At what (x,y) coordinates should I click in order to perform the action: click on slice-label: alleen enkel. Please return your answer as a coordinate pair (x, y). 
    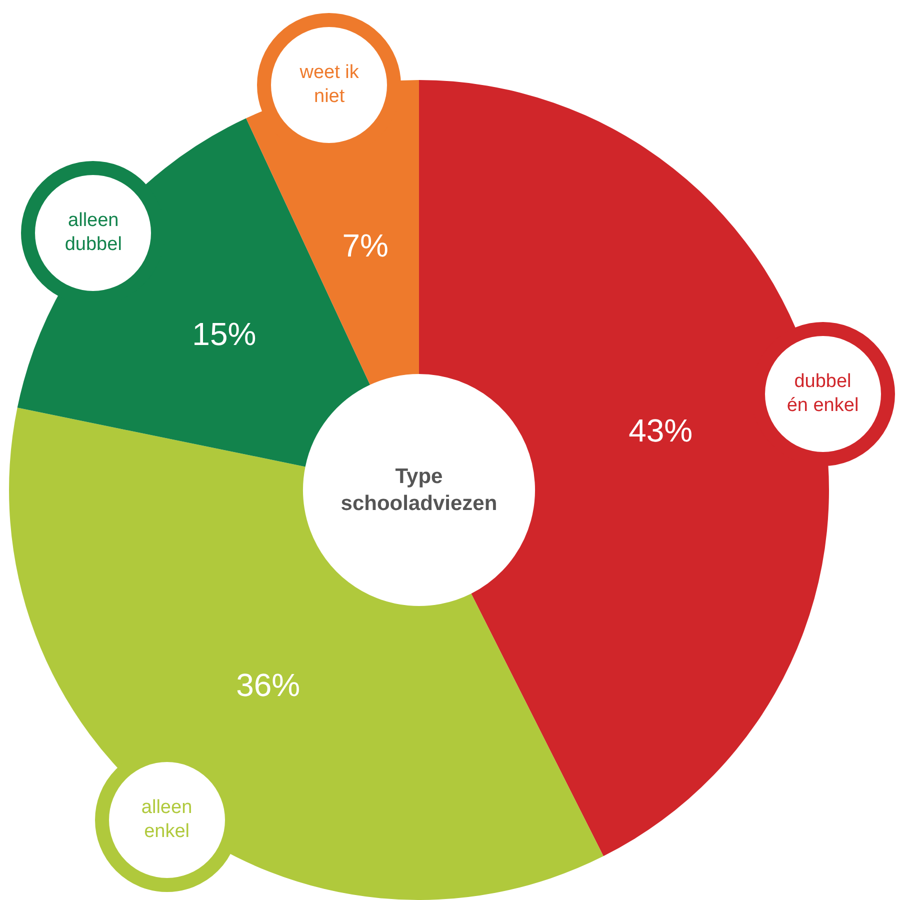
    Looking at the image, I should click on (167, 820).